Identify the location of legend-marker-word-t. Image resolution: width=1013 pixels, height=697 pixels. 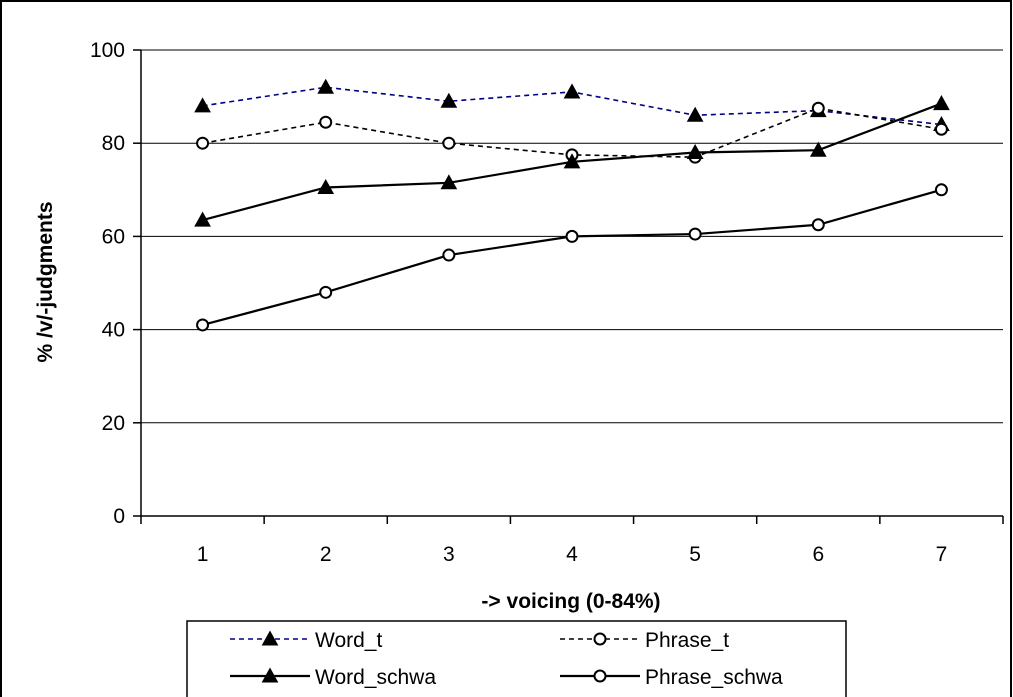
(270, 638).